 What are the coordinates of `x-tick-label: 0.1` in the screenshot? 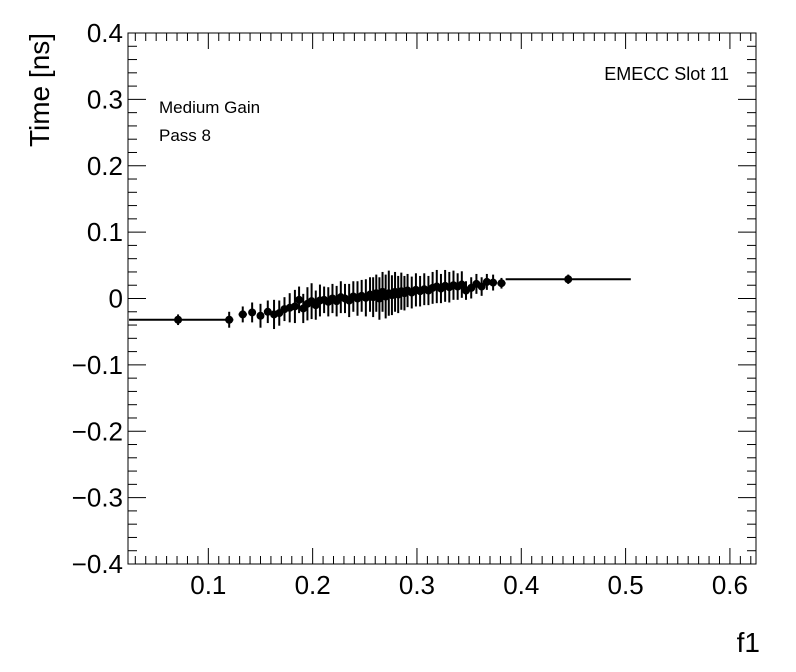 It's located at (208, 585).